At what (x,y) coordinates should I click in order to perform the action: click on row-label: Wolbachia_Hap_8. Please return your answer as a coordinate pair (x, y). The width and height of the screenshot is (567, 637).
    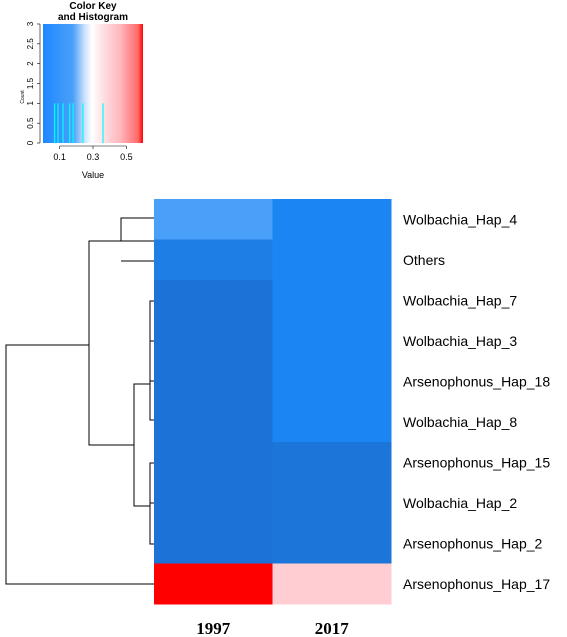
    Looking at the image, I should click on (460, 422).